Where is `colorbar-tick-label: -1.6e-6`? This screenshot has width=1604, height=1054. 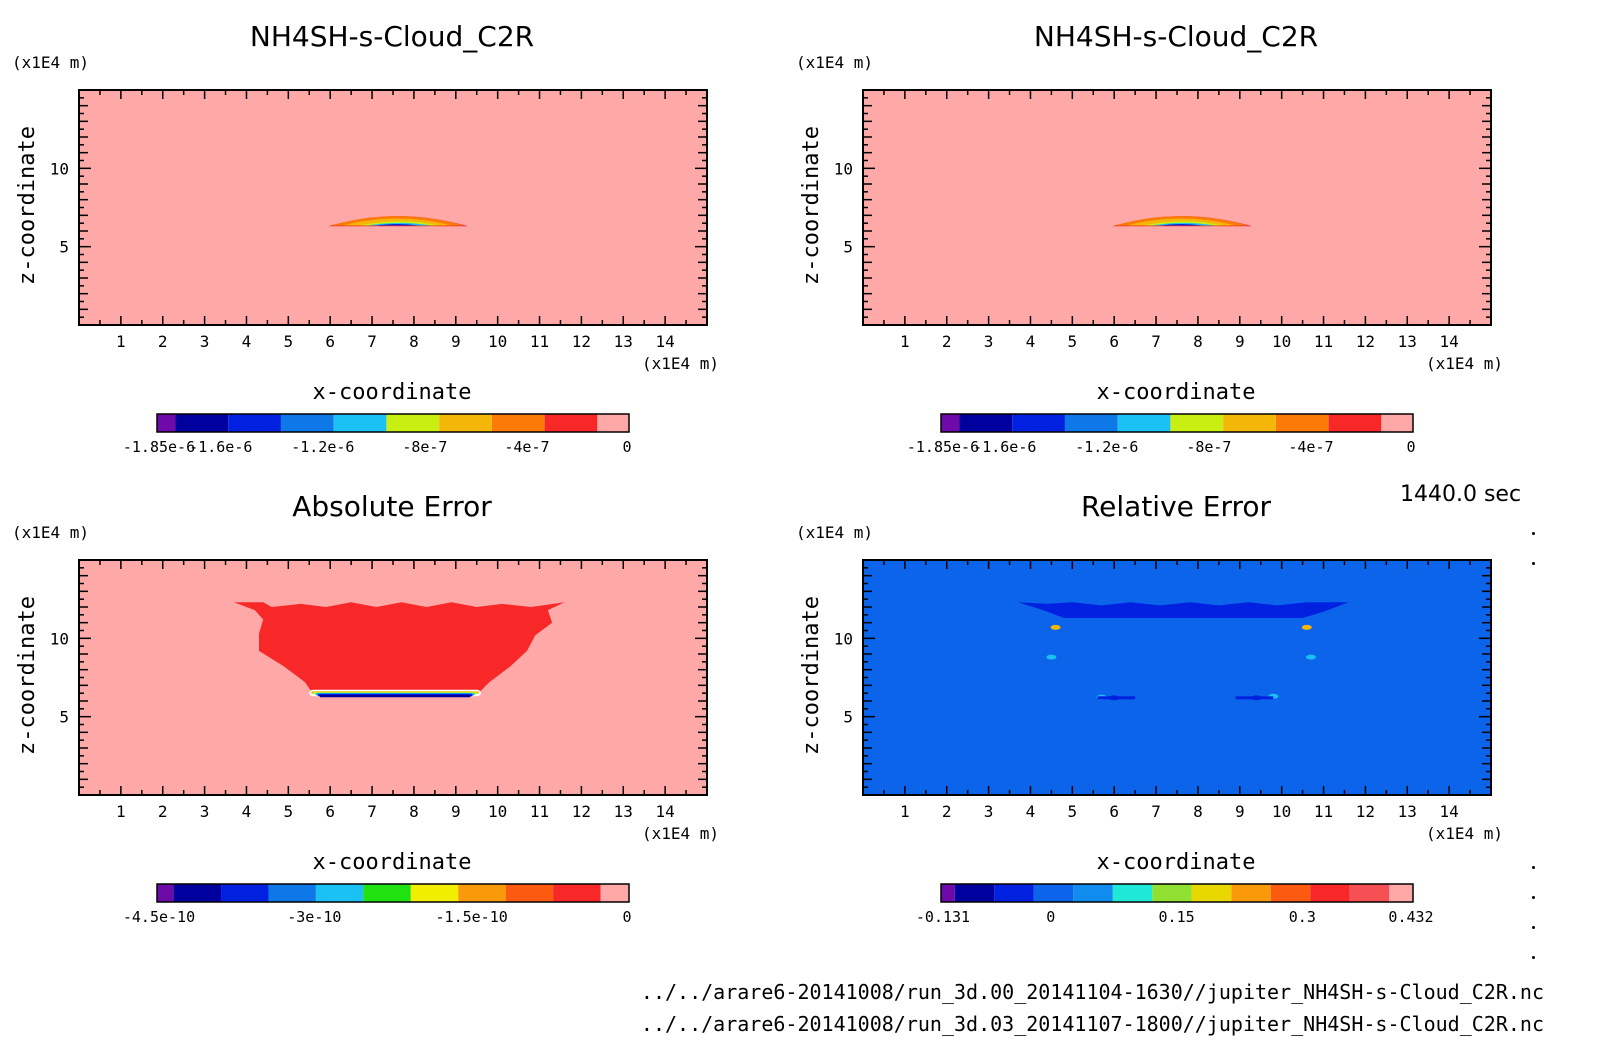
colorbar-tick-label: -1.6e-6 is located at coordinates (220, 447).